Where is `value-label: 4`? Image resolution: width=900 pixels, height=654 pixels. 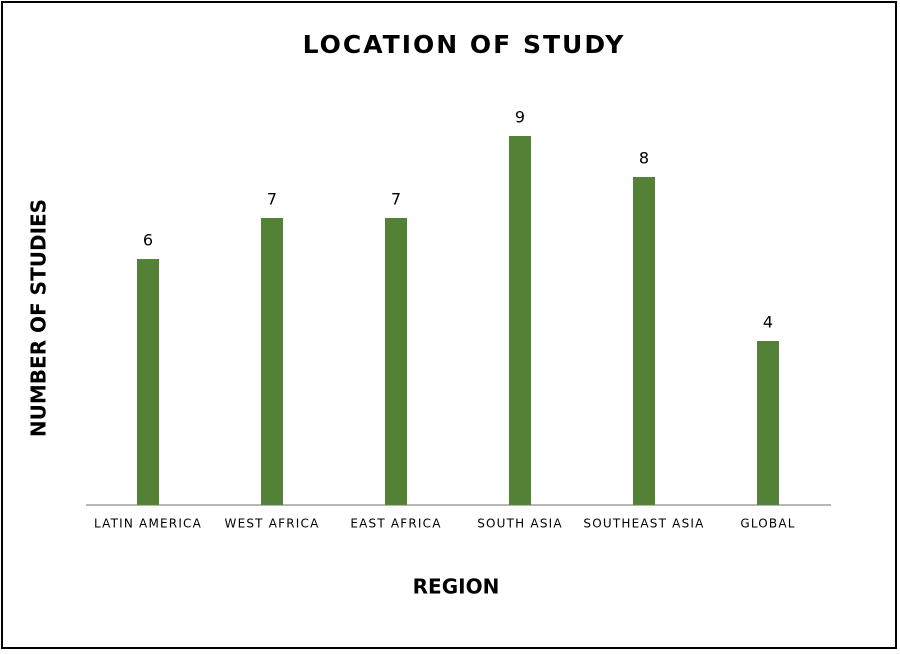 value-label: 4 is located at coordinates (768, 322).